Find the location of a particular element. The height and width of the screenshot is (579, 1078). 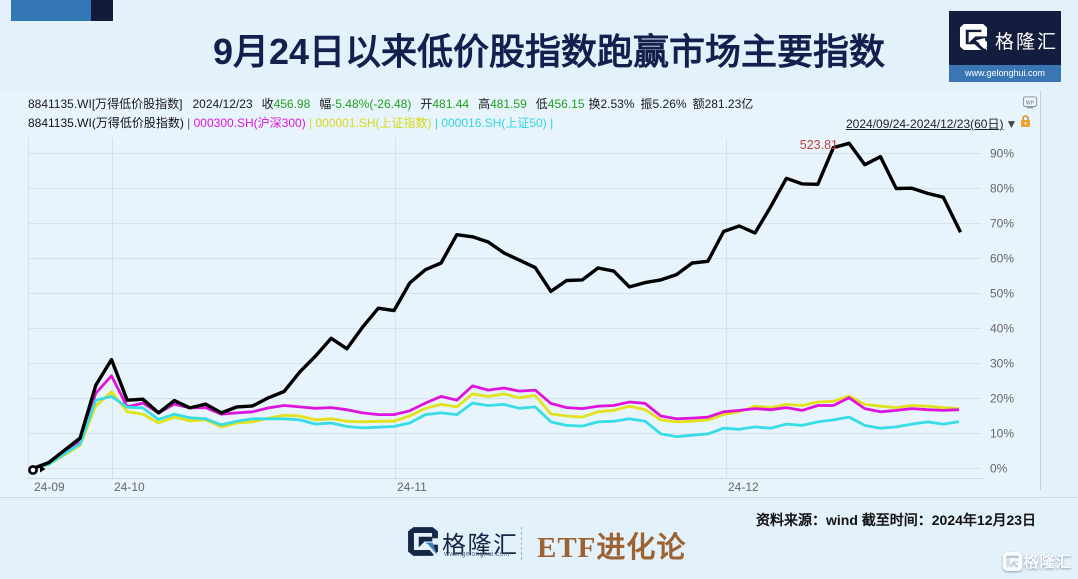

svg-text: 24-10 is located at coordinates (129, 487).